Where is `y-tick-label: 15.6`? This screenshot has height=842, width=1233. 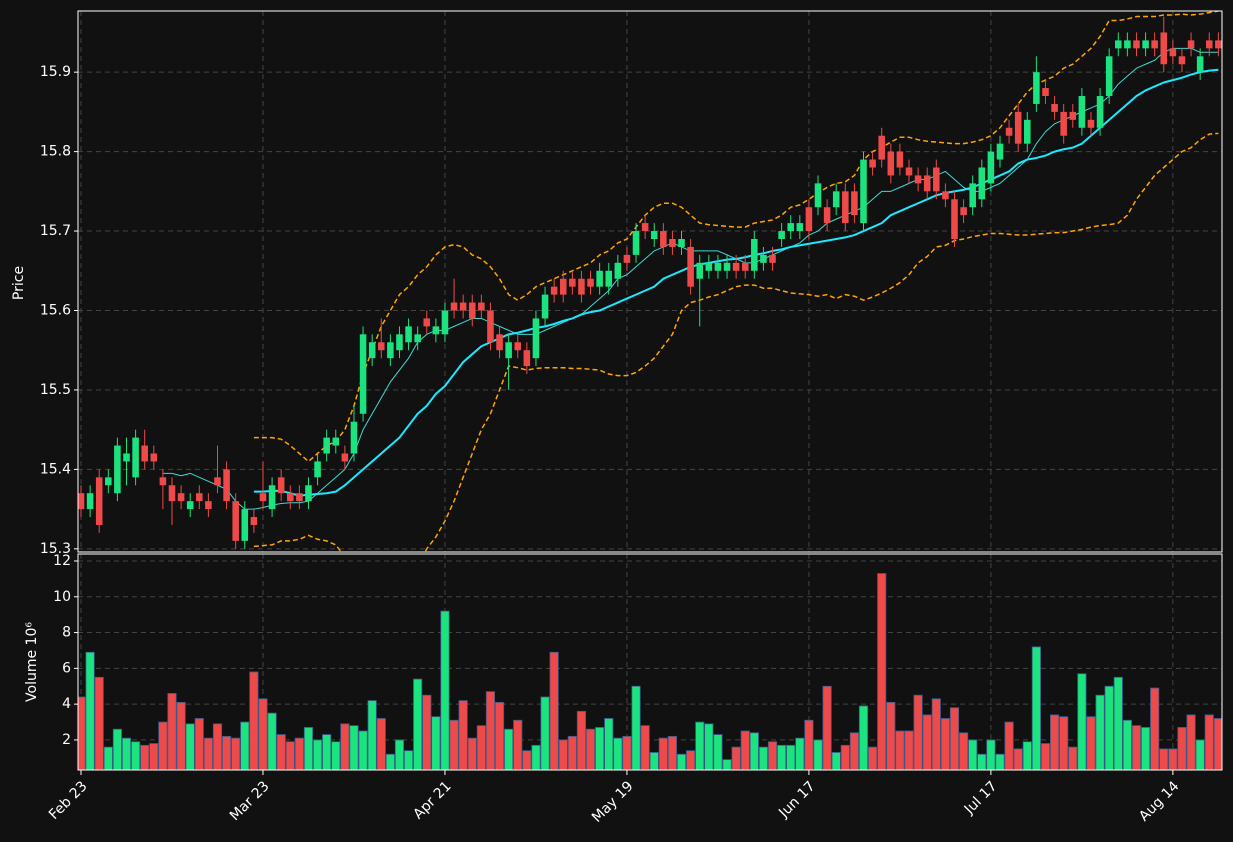
y-tick-label: 15.6 is located at coordinates (55, 310).